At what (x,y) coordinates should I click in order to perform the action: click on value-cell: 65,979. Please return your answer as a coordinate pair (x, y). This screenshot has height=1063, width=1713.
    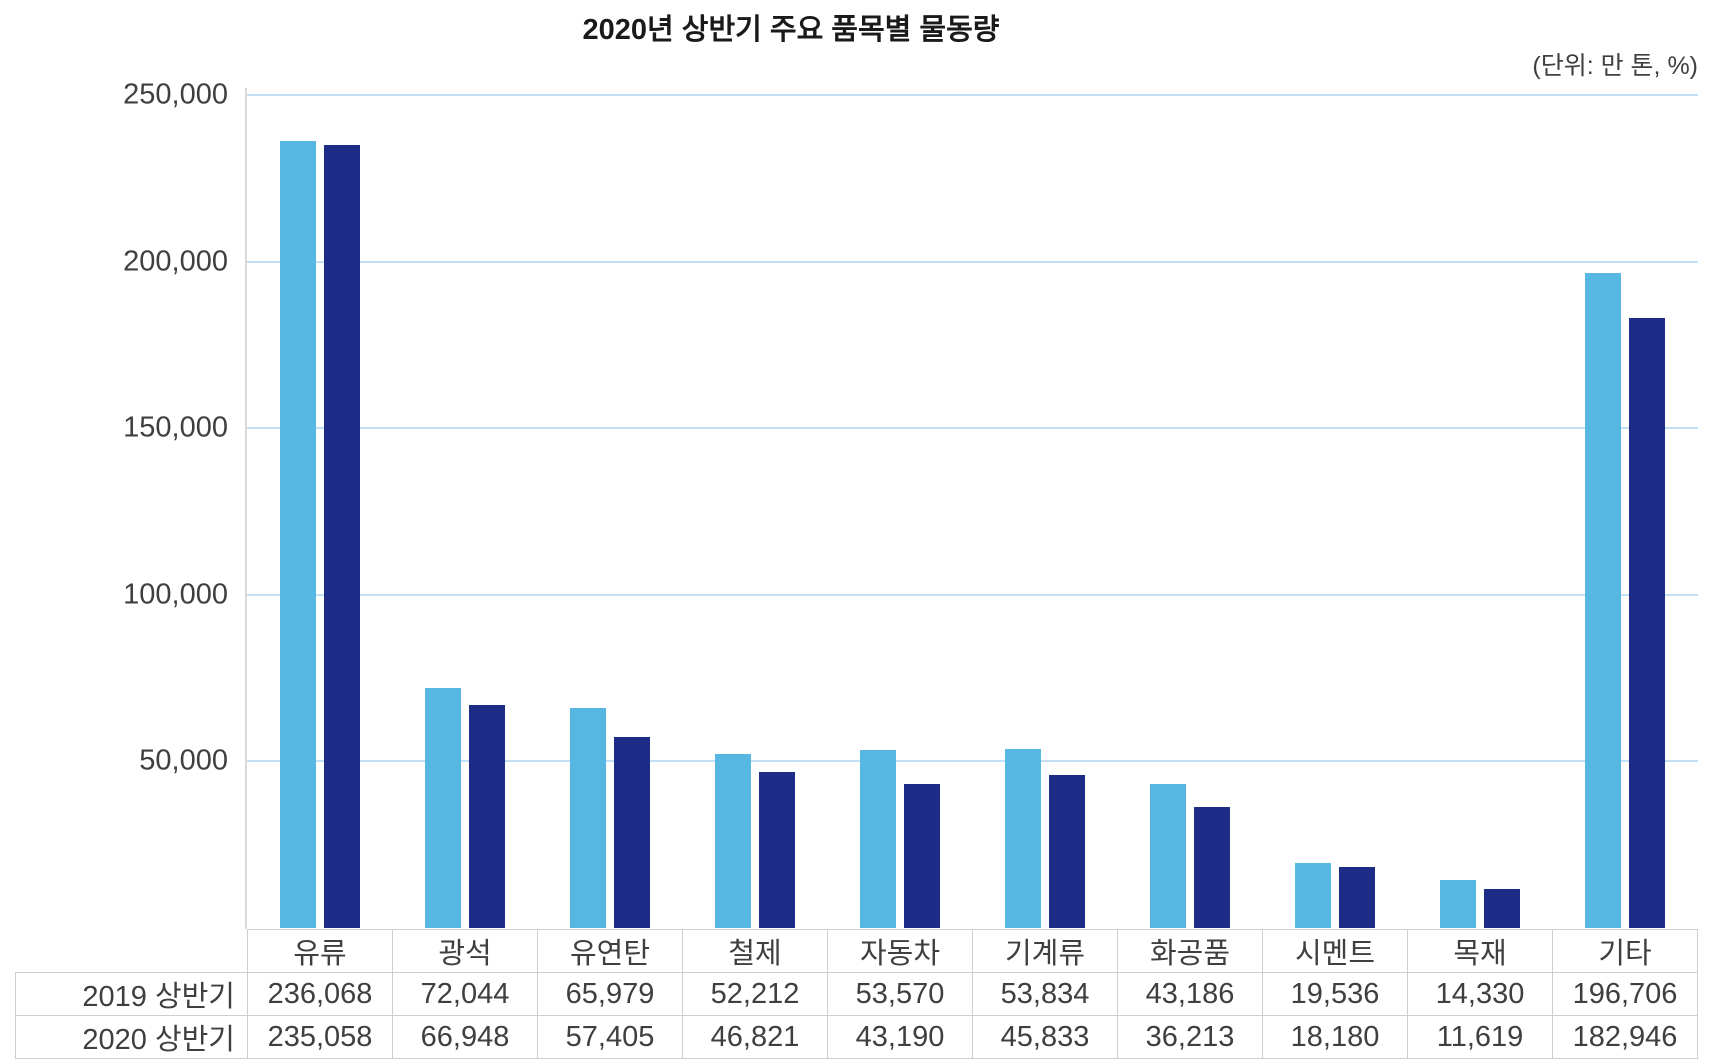
    Looking at the image, I should click on (610, 994).